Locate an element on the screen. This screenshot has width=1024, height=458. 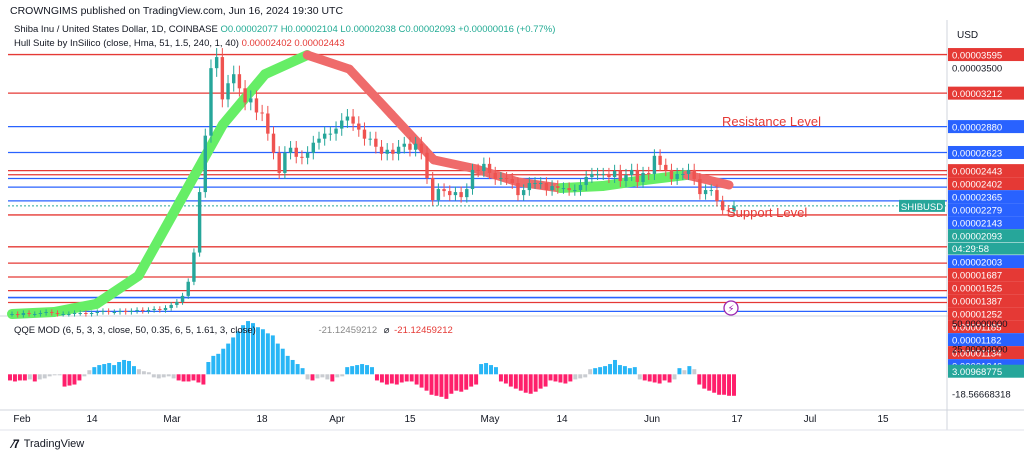
symbol-tag-text: SHIBUSD is located at coordinates (922, 207).